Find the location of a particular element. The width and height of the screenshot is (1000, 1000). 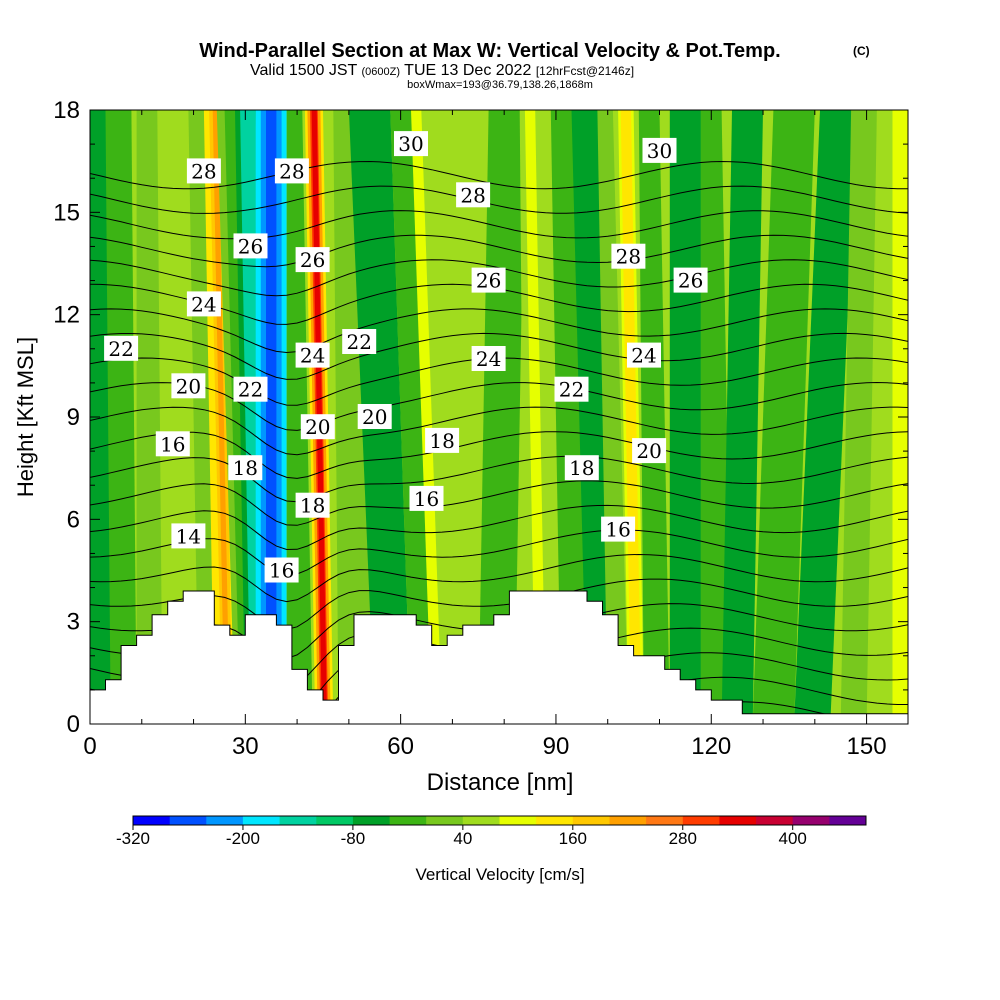

contour-label: 30 is located at coordinates (659, 150).